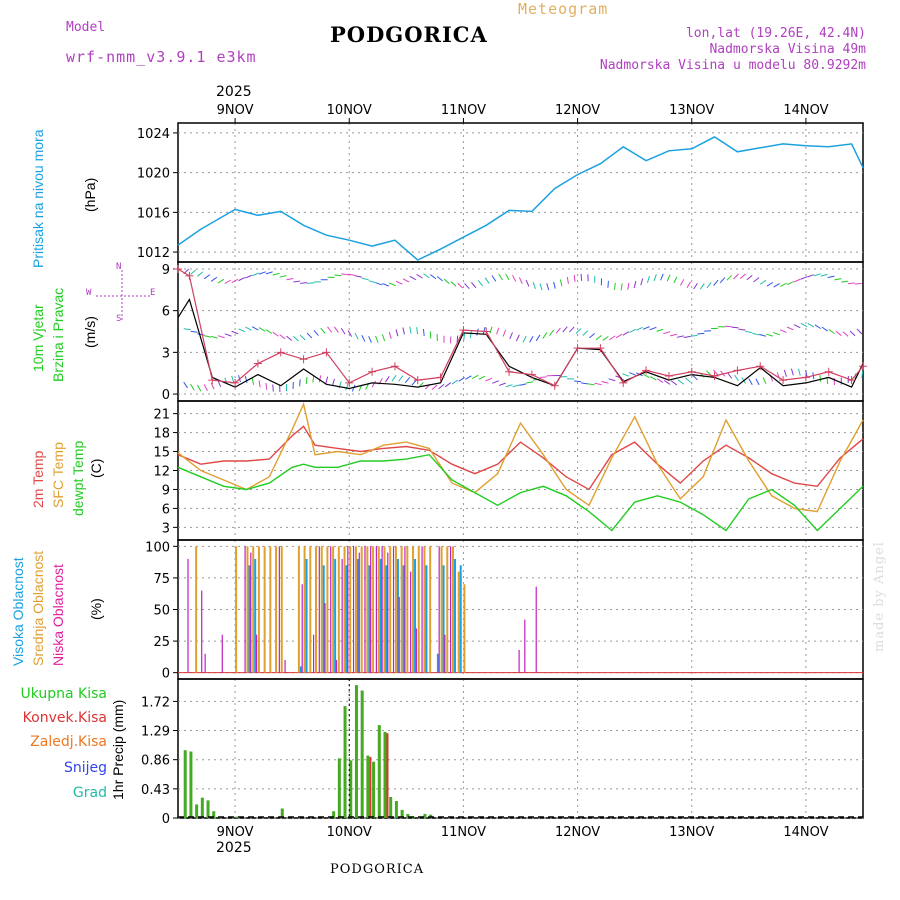  I want to click on y-tick-label: 0.86, so click(155, 761).